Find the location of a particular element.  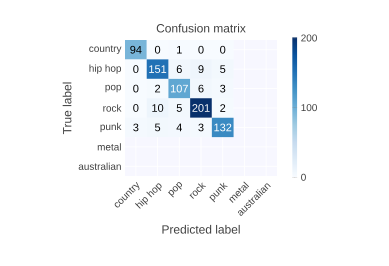

data-label: 132 is located at coordinates (223, 128).